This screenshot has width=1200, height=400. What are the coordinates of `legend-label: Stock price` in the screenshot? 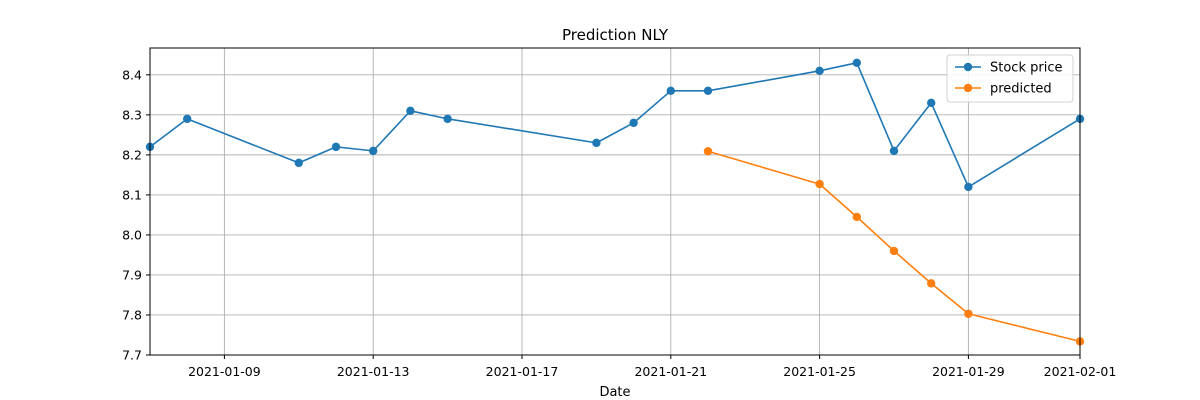 It's located at (1026, 68).